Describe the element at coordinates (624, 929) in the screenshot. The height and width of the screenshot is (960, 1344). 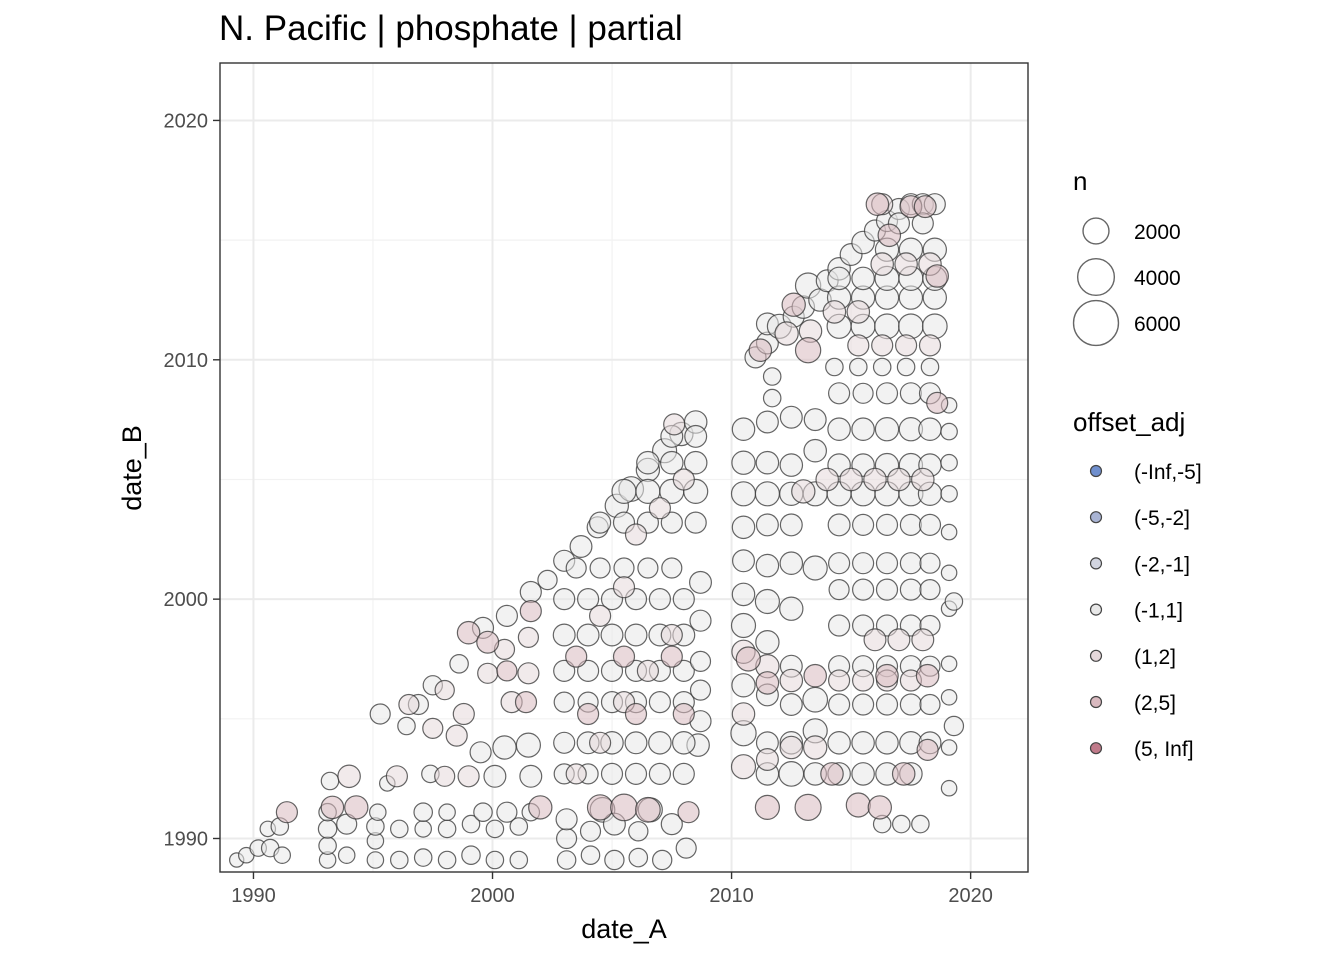
I see `x-axis-title: date_A` at that location.